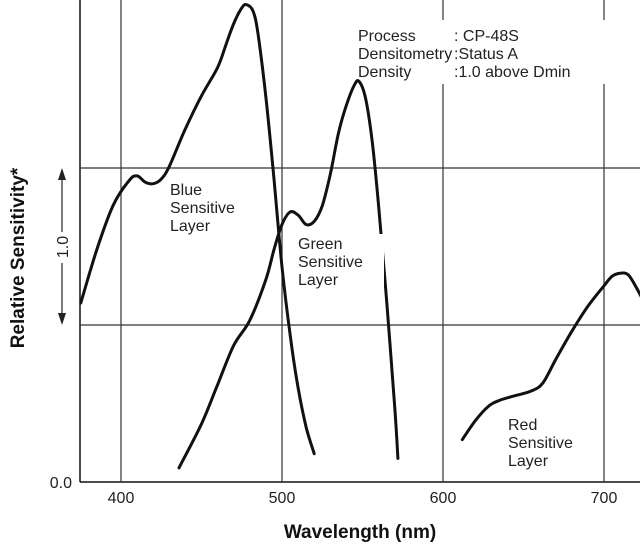 The image size is (640, 552). What do you see at coordinates (528, 461) in the screenshot?
I see `red-label-line-3: Layer` at bounding box center [528, 461].